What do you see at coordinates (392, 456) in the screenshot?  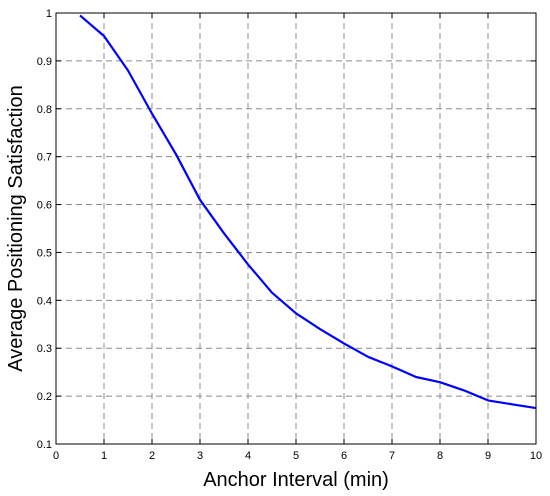 I see `x-tick-label: 7` at bounding box center [392, 456].